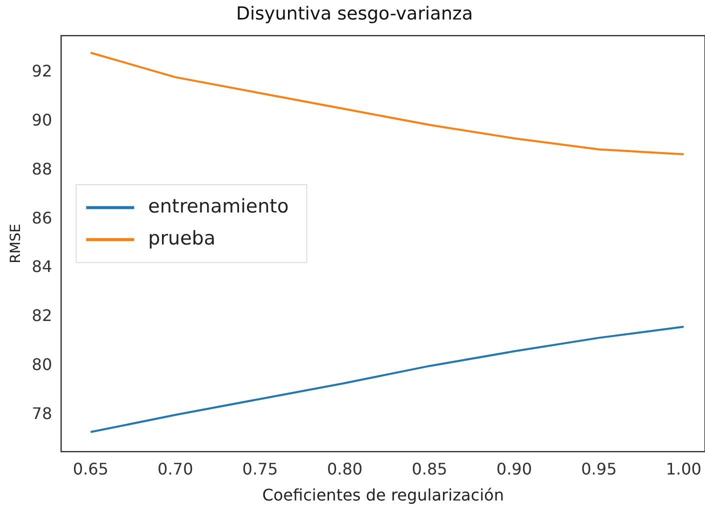 The image size is (705, 514). I want to click on x-tick-label: 0.65, so click(90, 468).